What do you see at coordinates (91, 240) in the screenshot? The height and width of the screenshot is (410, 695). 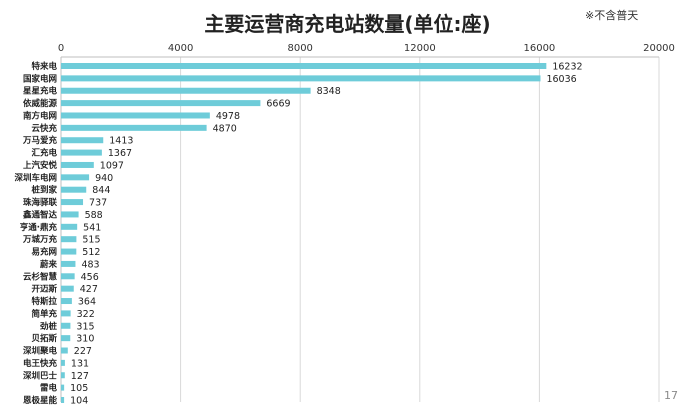 I see `value-label: 515` at bounding box center [91, 240].